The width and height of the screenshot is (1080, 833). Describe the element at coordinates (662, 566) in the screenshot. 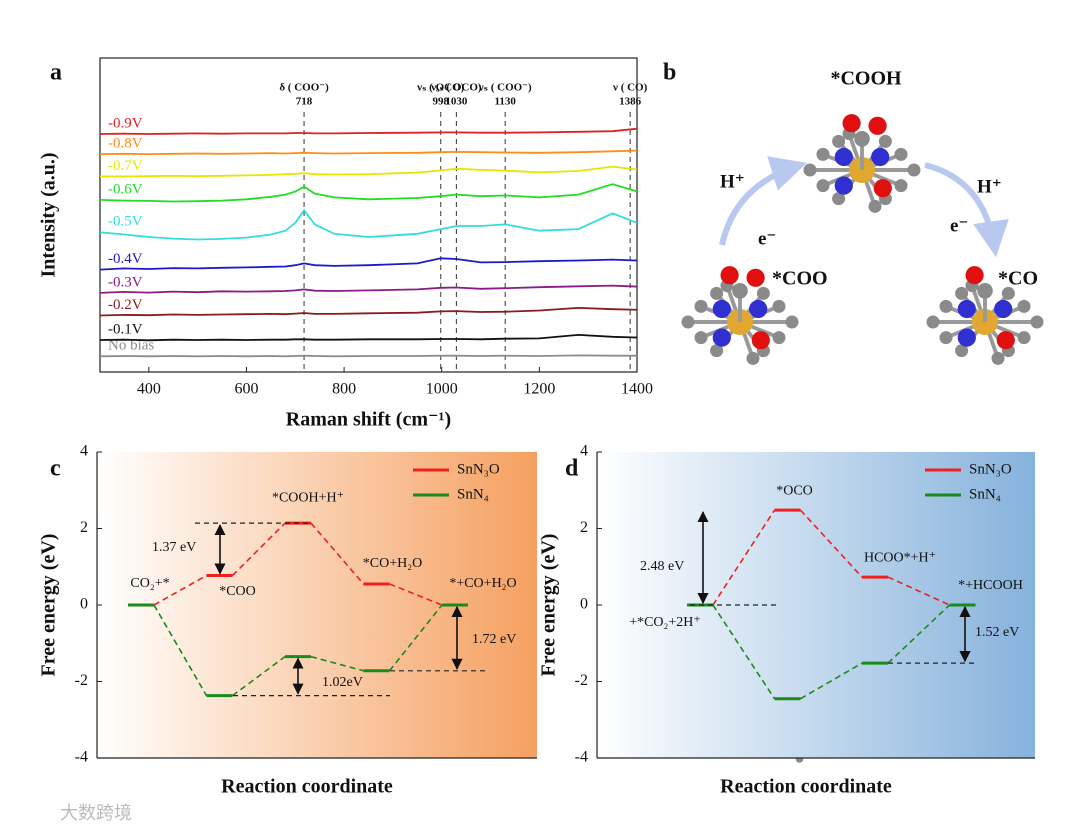

I see `gap-label: 2.48 eV` at that location.